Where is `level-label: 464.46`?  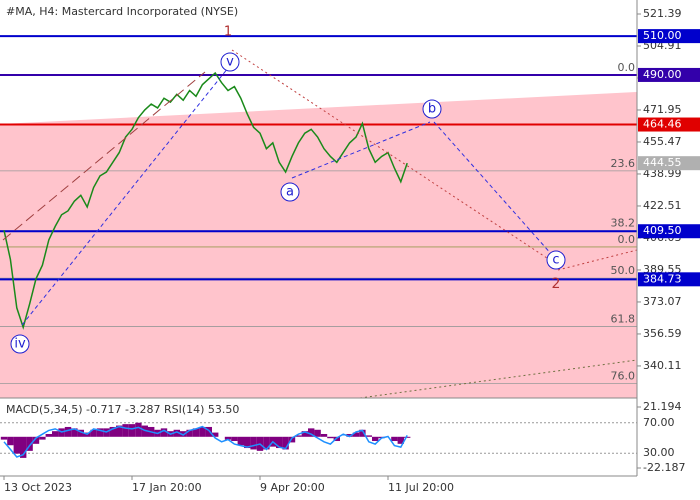 level-label: 464.46 is located at coordinates (662, 124).